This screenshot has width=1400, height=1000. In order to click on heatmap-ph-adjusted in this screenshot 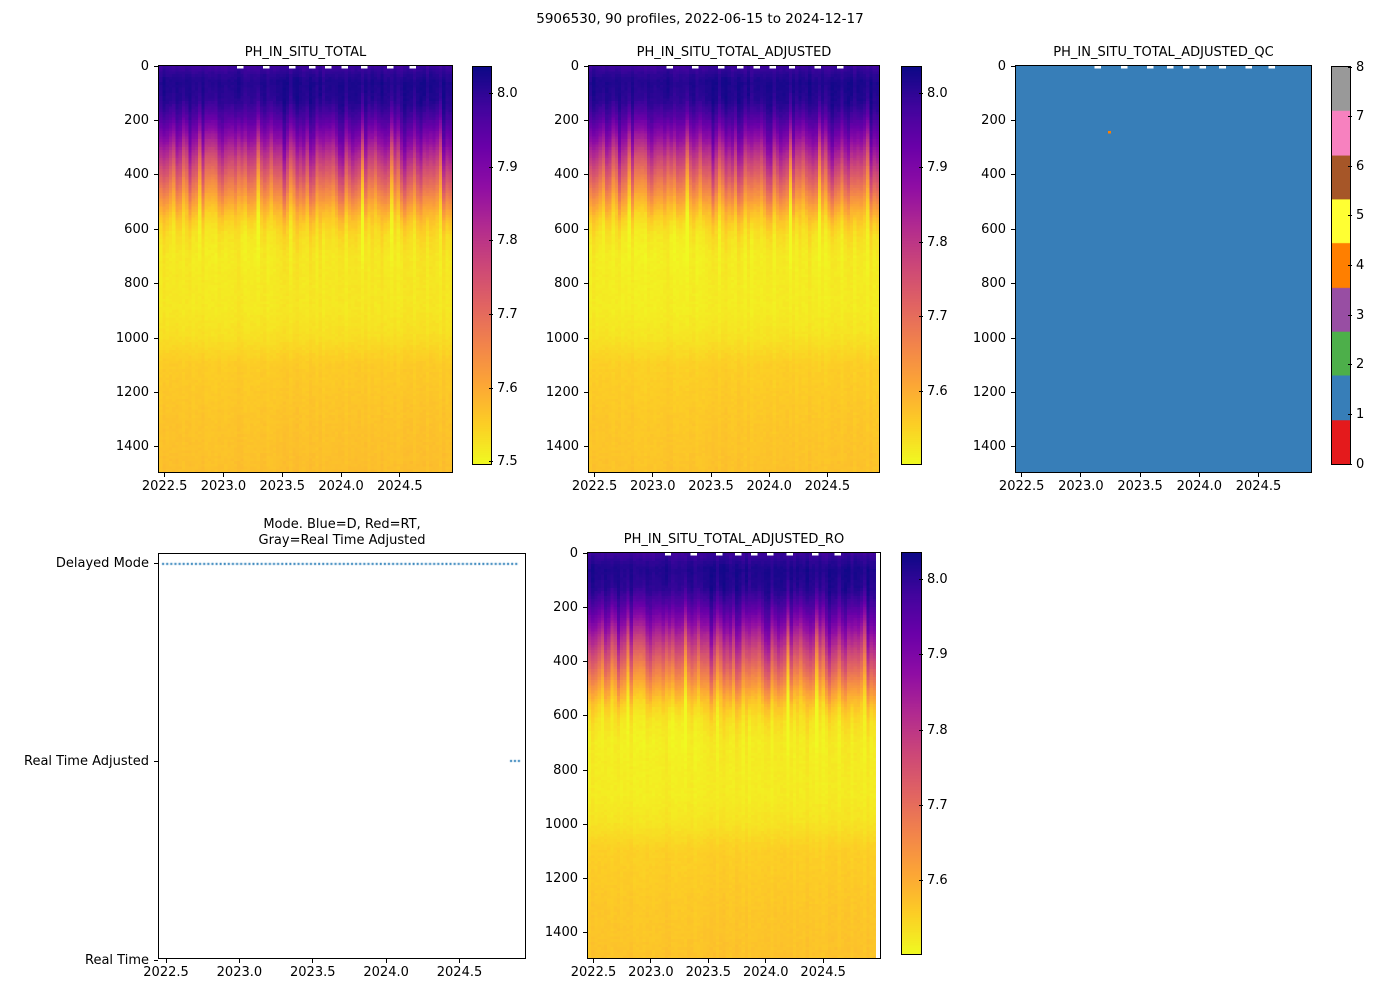, I will do `click(734, 269)`.